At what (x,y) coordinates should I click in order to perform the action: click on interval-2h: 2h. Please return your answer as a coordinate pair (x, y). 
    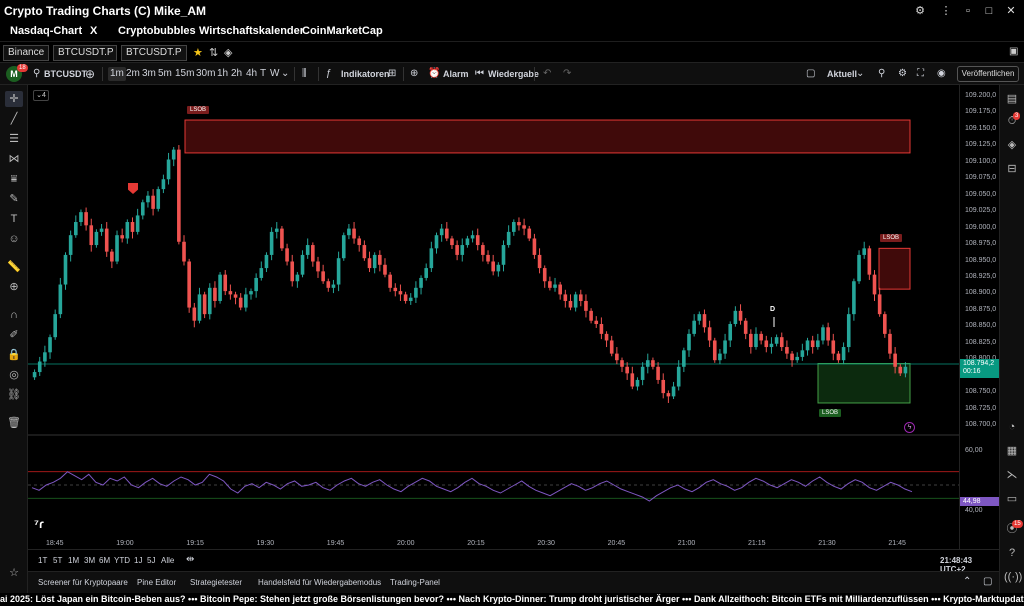
    Looking at the image, I should click on (237, 73).